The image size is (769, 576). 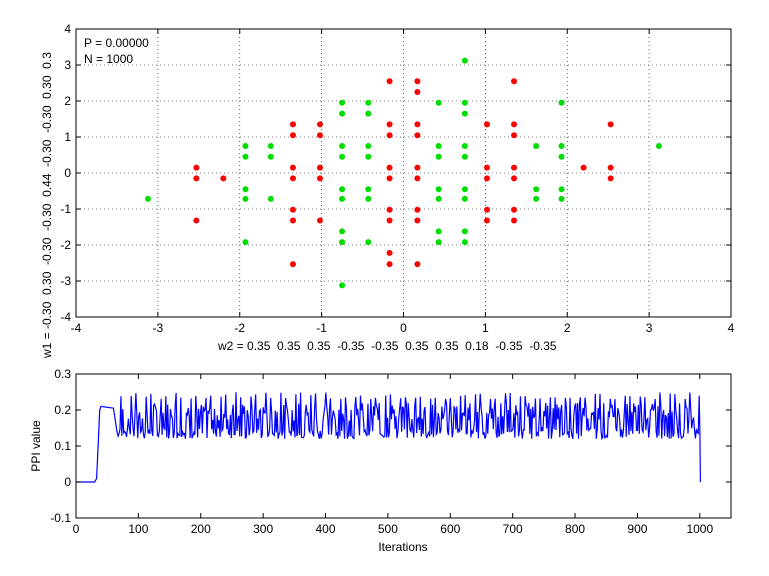 I want to click on line-y-tick-label: 0.2, so click(x=62, y=410).